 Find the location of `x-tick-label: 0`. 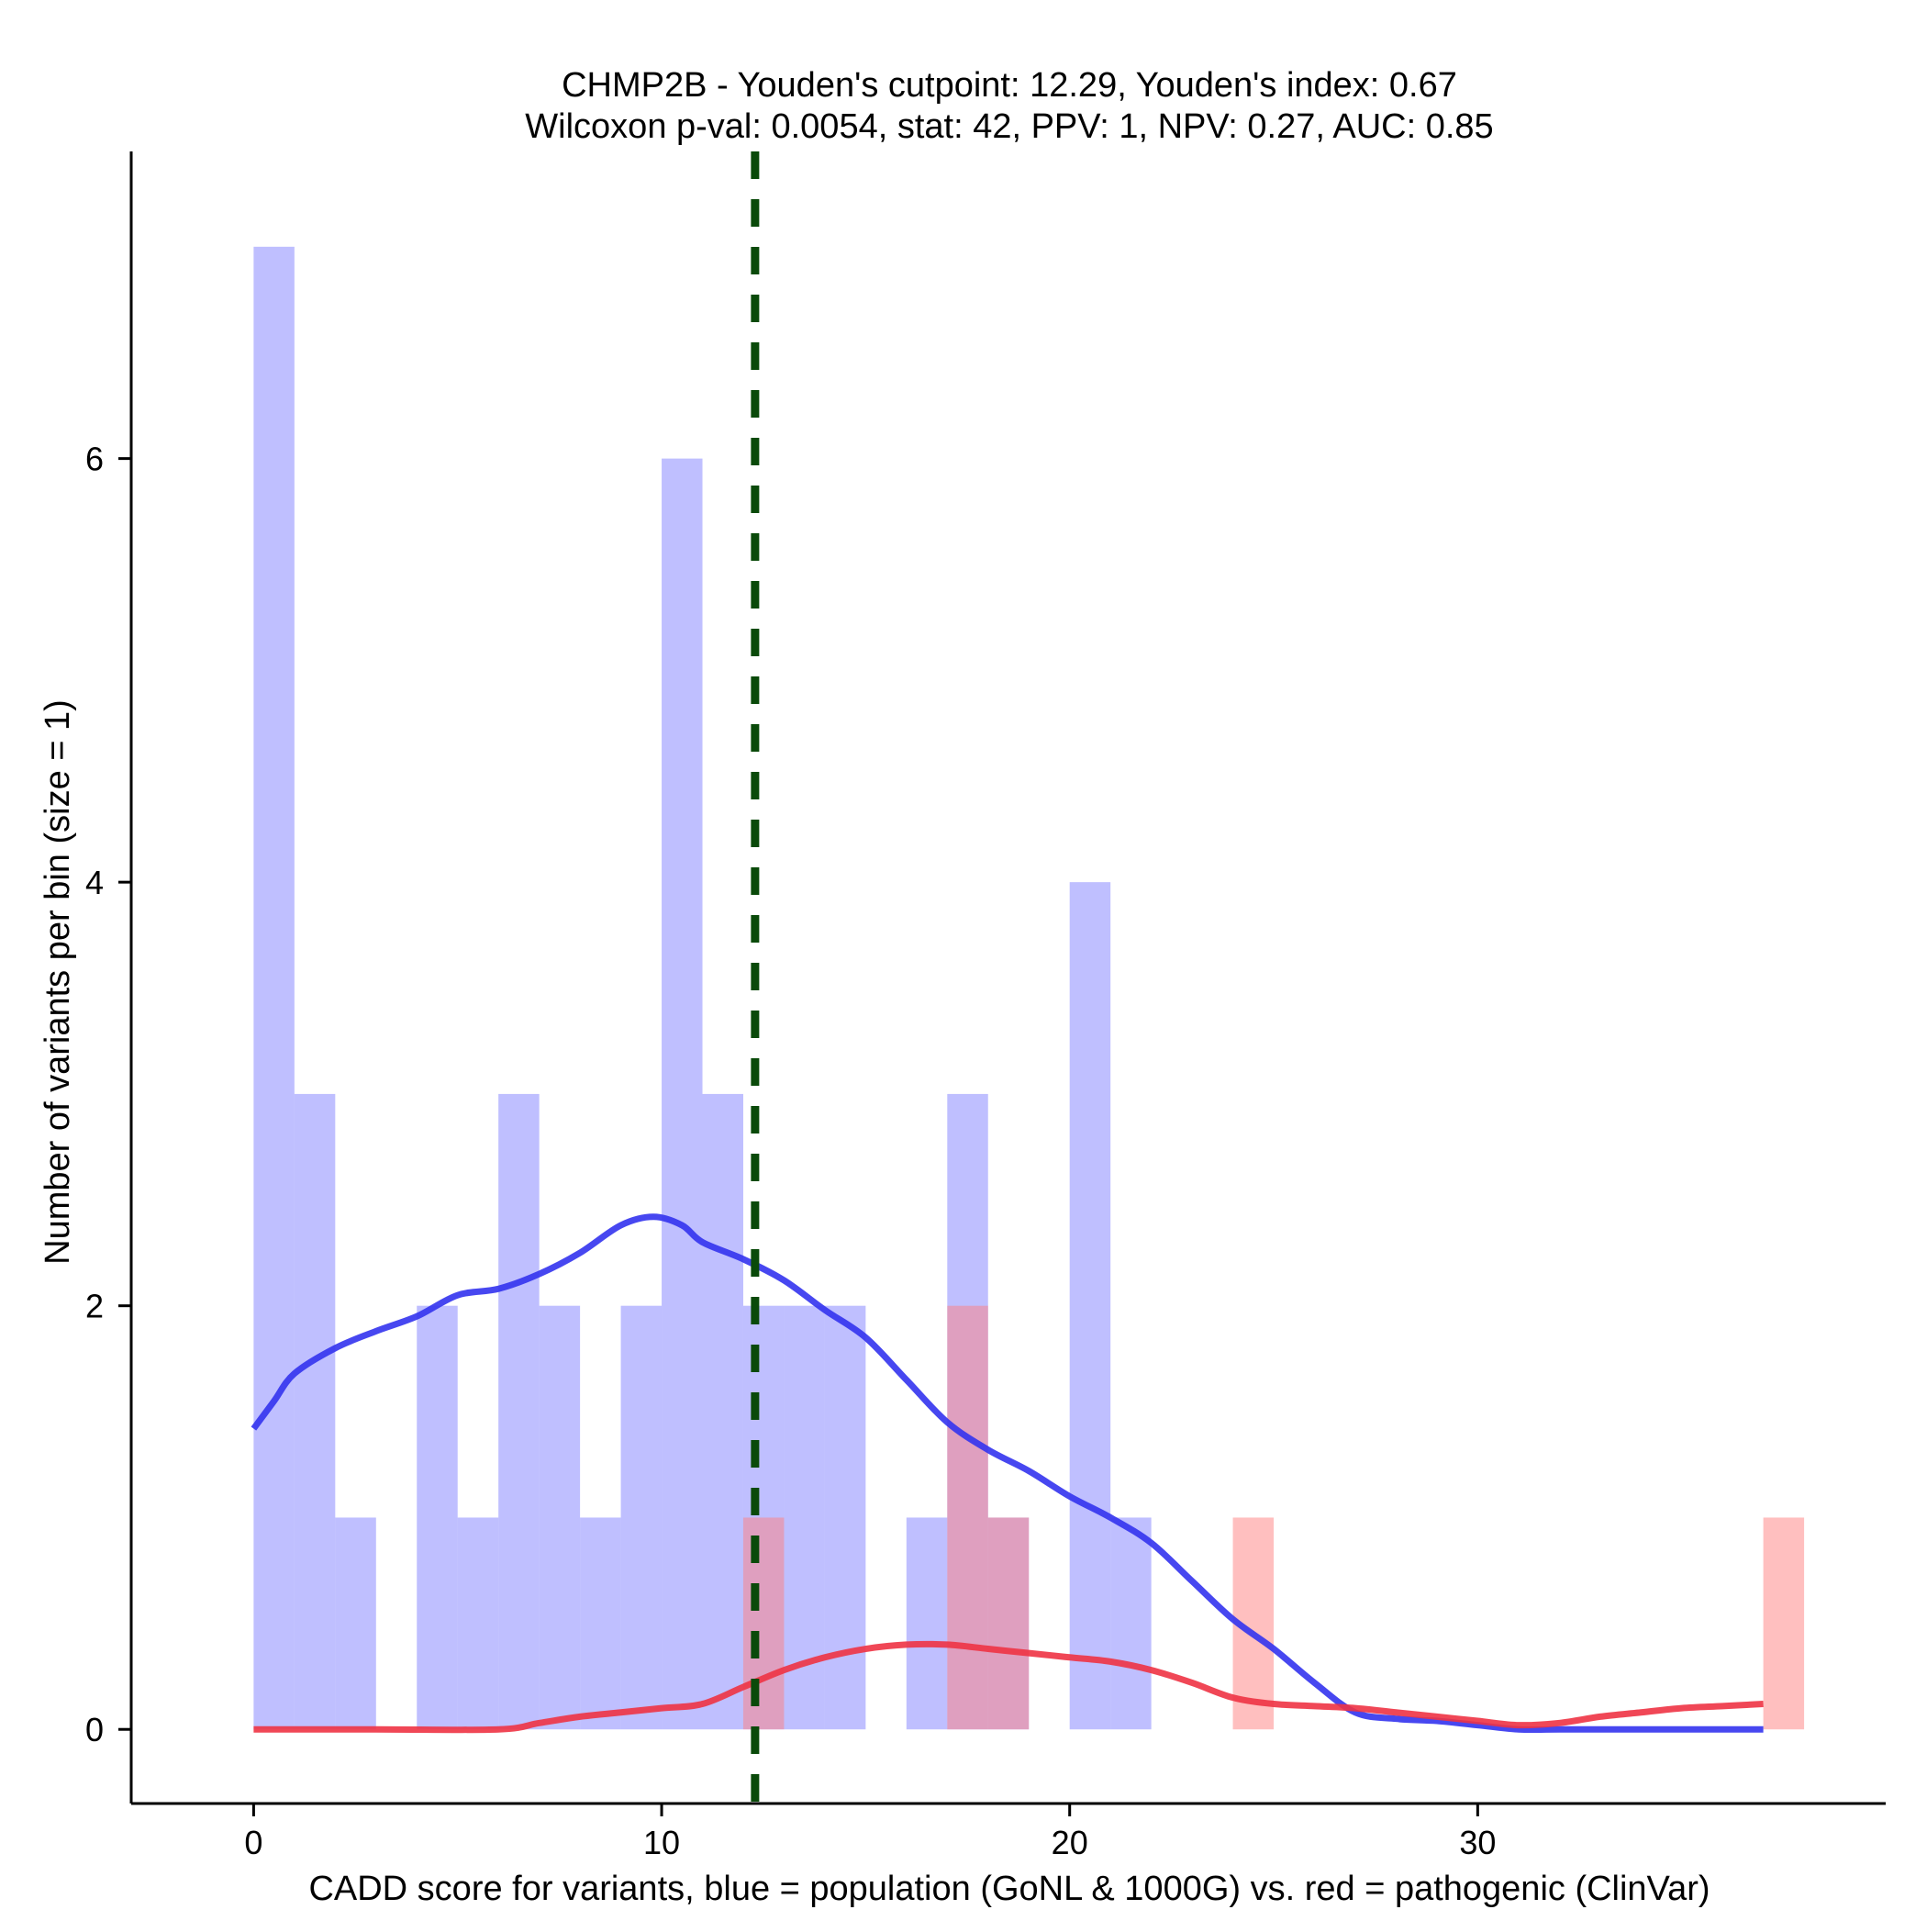

x-tick-label: 0 is located at coordinates (253, 1842).